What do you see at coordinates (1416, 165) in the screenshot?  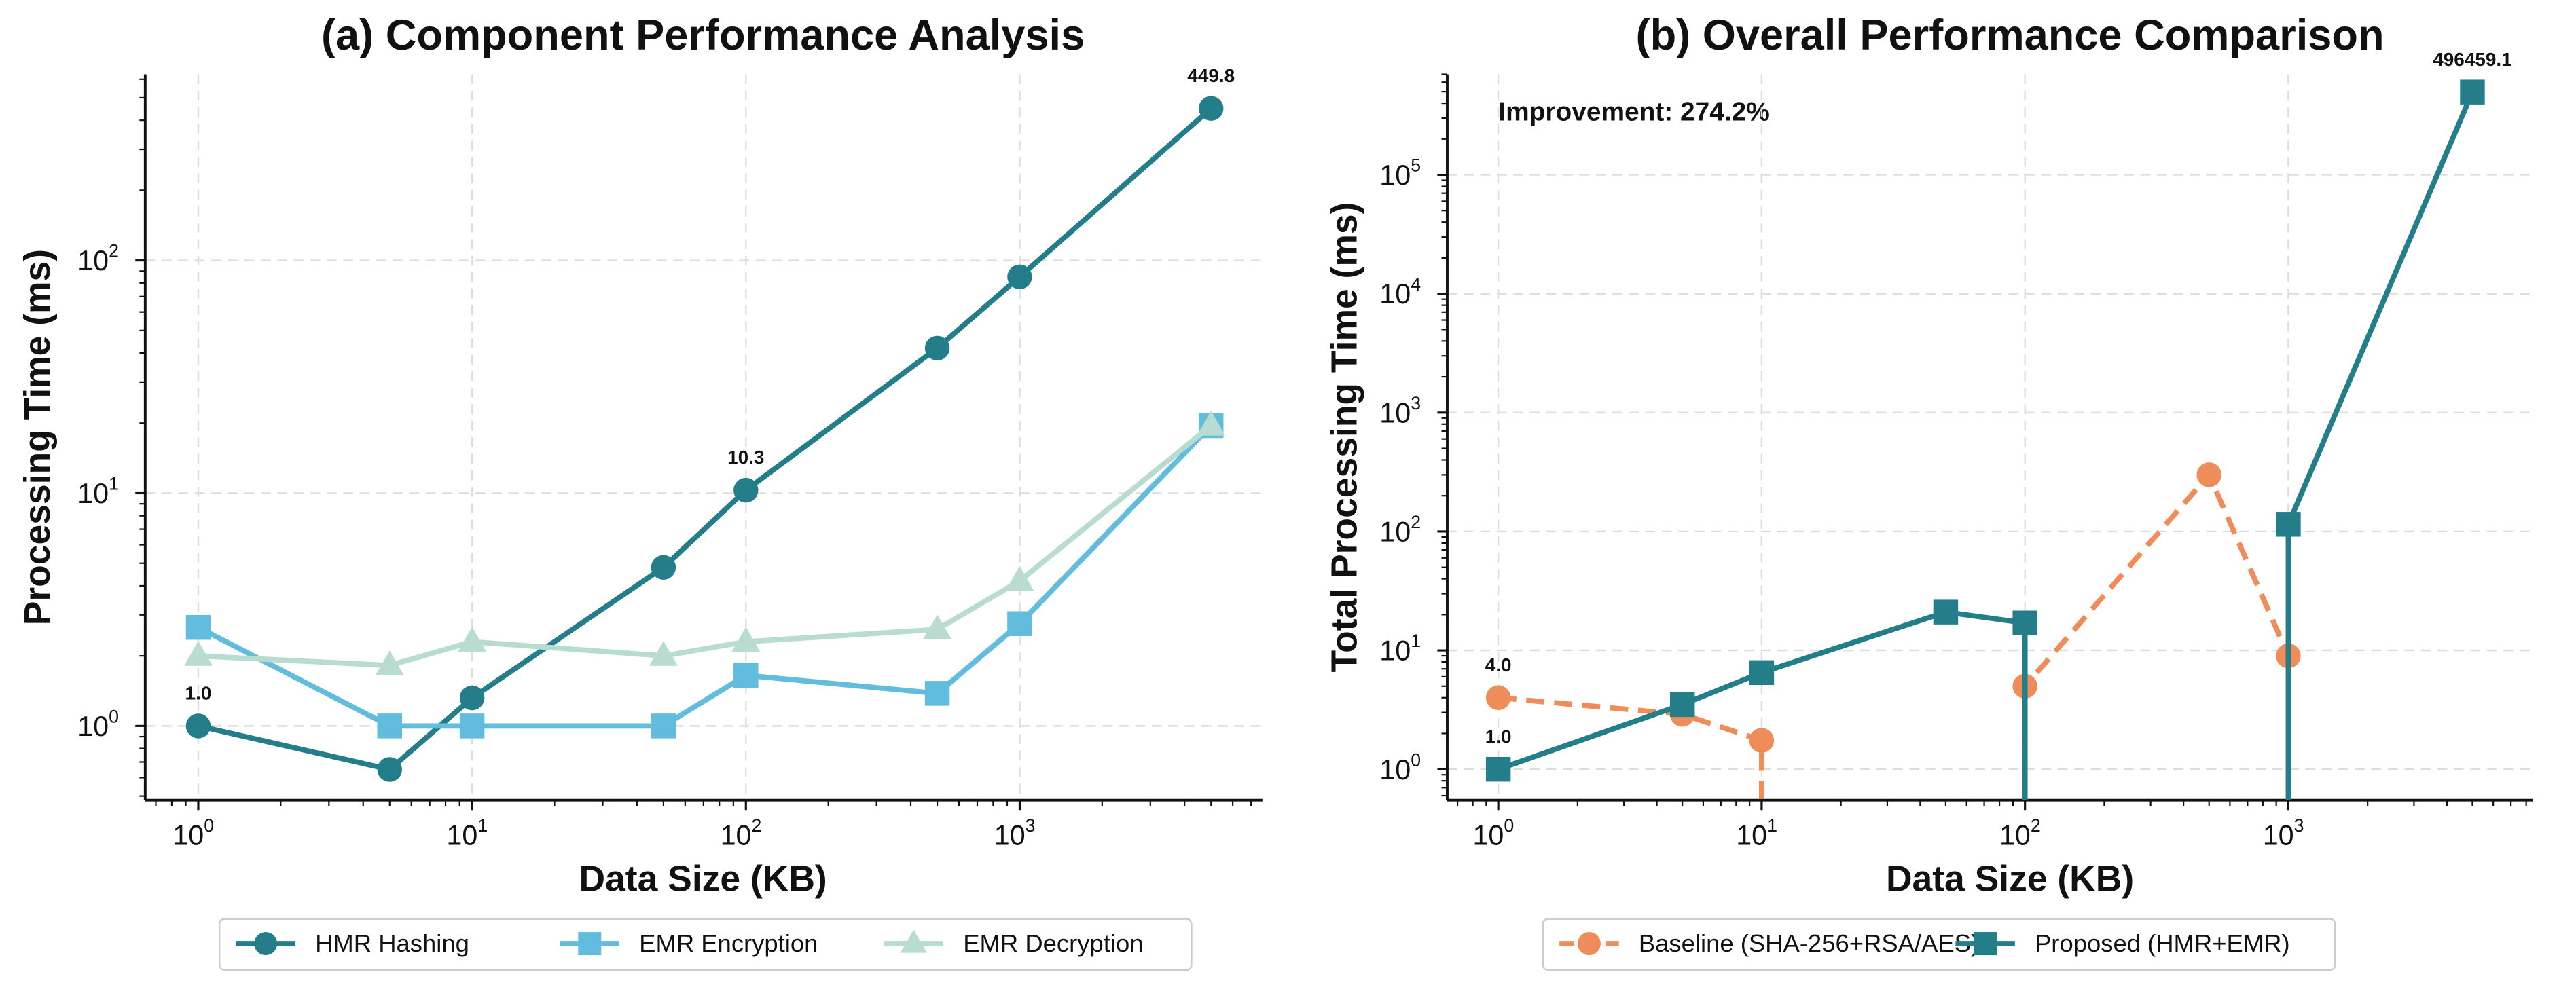 I see `y-tick-exponent: 5` at bounding box center [1416, 165].